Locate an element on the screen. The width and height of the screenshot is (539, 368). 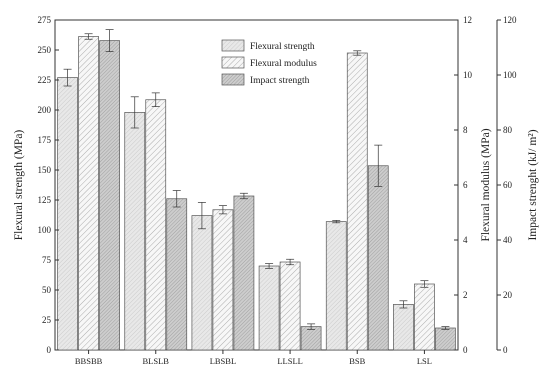
left-tick-label-125: 125 is located at coordinates (45, 200).